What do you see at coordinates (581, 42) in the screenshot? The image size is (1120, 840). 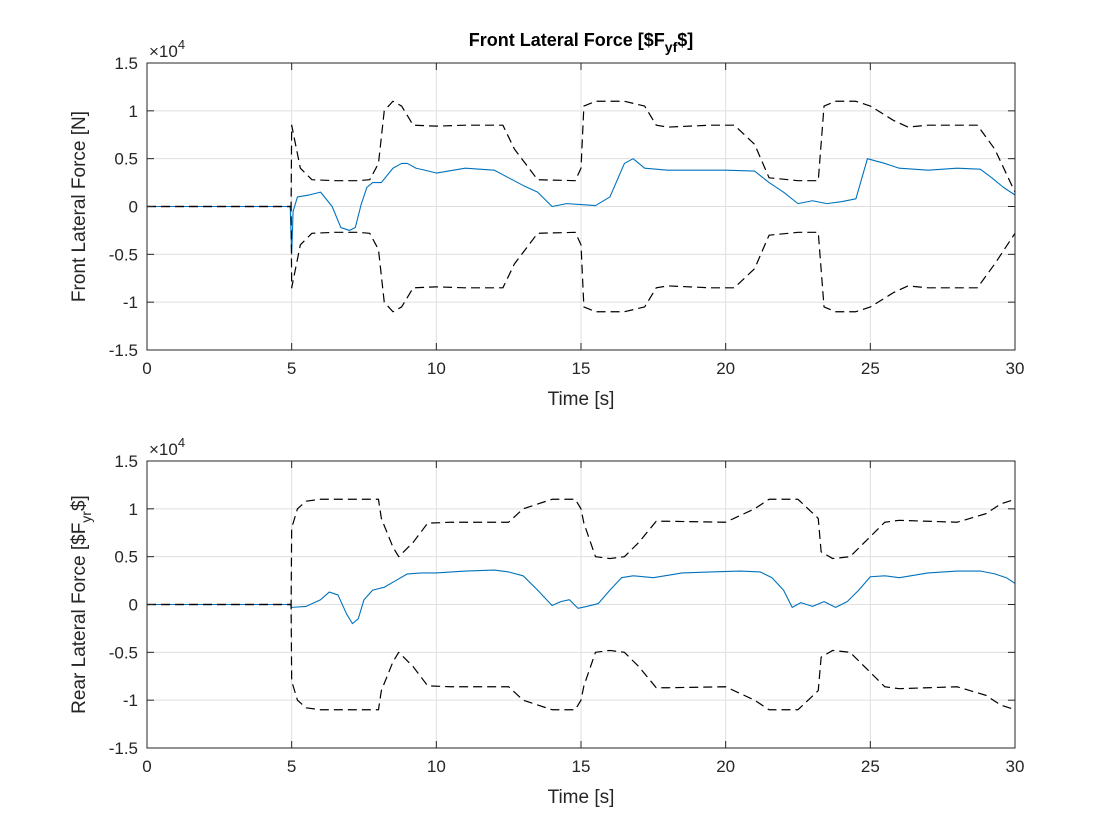 I see `chart-title: Front Lateral Force [$Fyf$]` at bounding box center [581, 42].